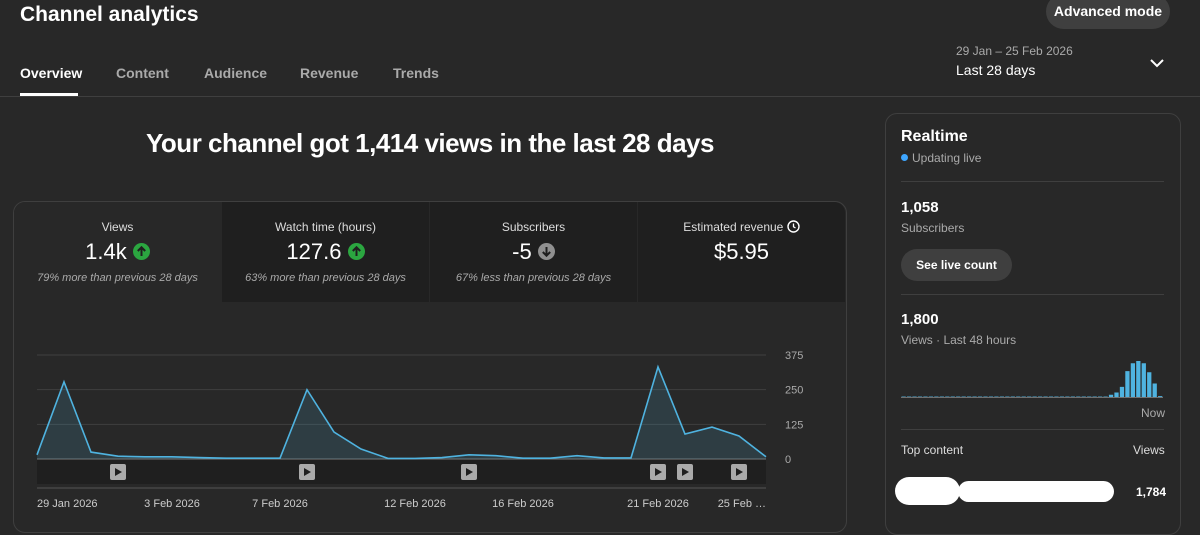 The width and height of the screenshot is (1200, 535). Describe the element at coordinates (329, 73) in the screenshot. I see `tab: Revenue` at that location.